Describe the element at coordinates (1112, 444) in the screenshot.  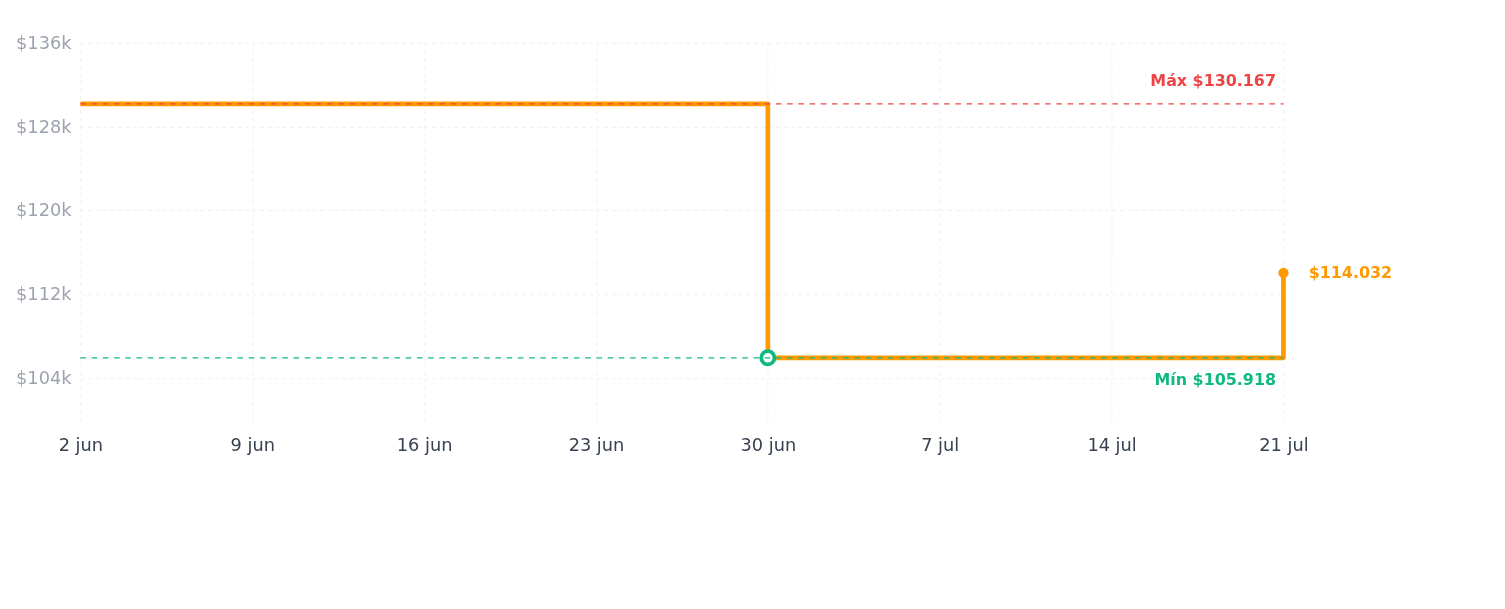
I see `x-tick-label: 14 jul` at that location.